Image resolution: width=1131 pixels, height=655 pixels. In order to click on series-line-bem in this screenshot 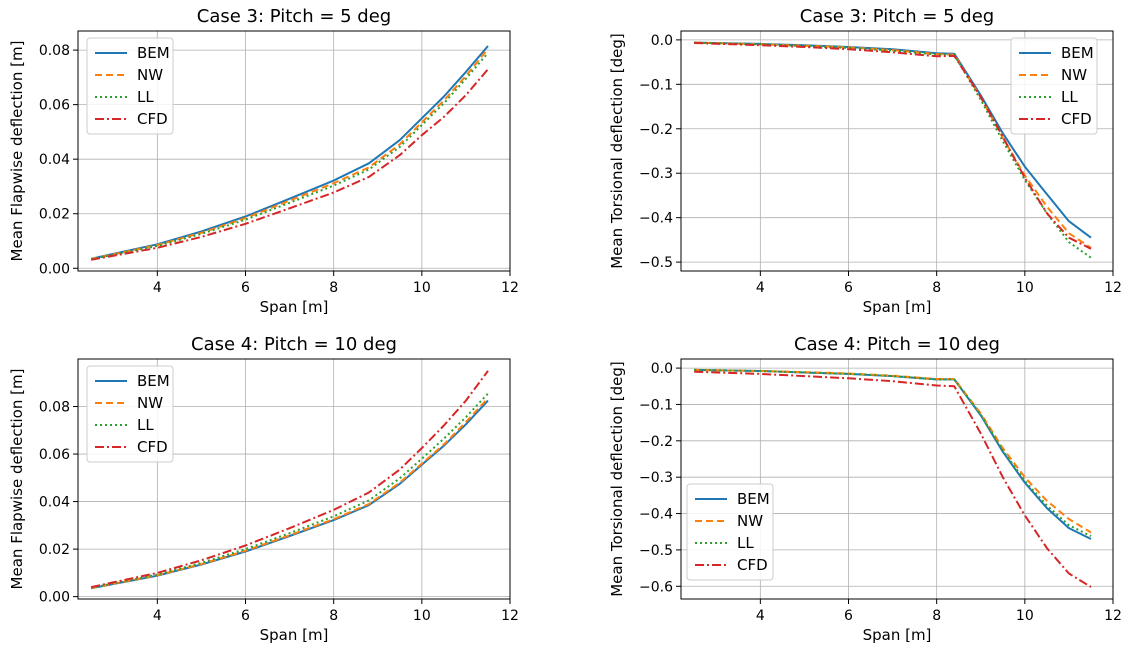, I will do `click(289, 152)`.